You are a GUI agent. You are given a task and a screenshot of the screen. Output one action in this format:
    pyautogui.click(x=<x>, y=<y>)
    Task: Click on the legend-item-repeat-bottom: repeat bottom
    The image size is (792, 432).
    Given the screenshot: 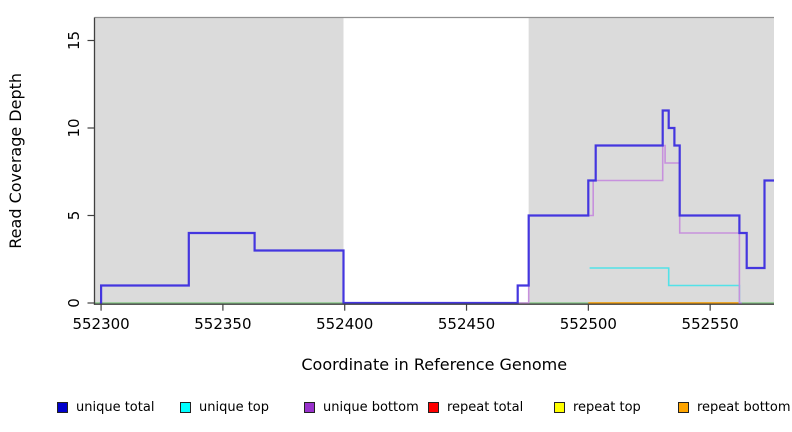 What is the action you would take?
    pyautogui.click(x=734, y=407)
    